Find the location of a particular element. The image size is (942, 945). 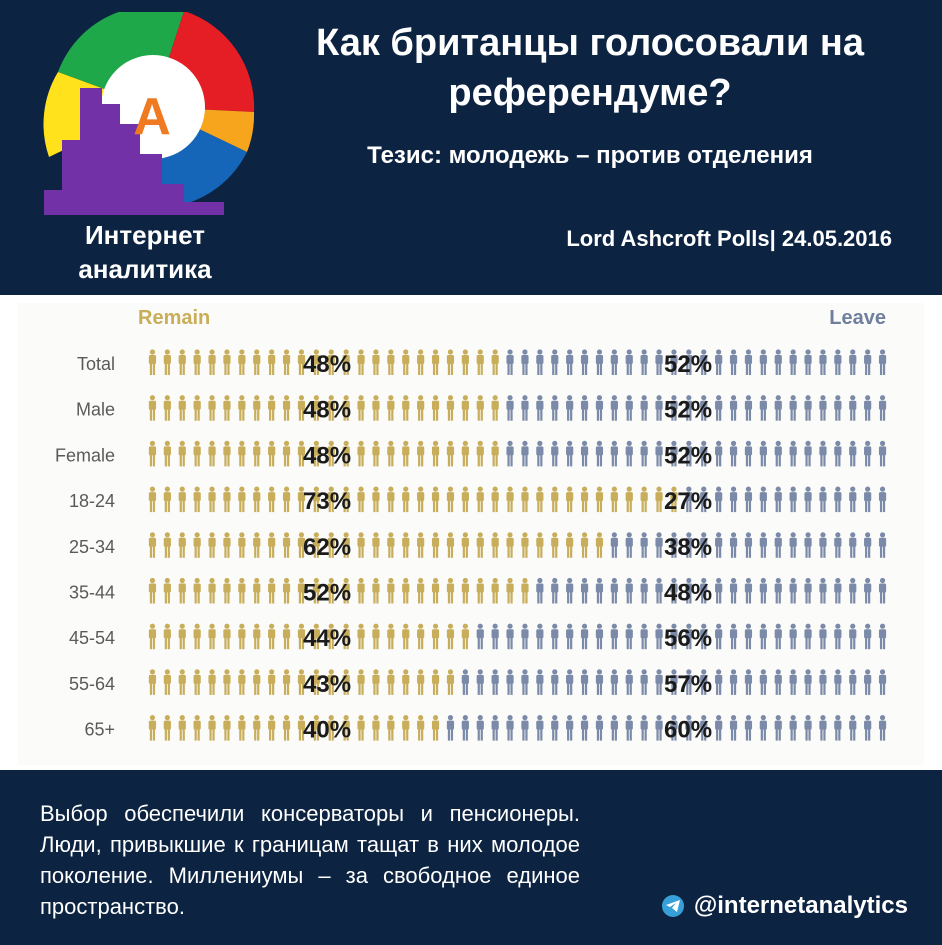

leave-bar is located at coordinates (786, 499).